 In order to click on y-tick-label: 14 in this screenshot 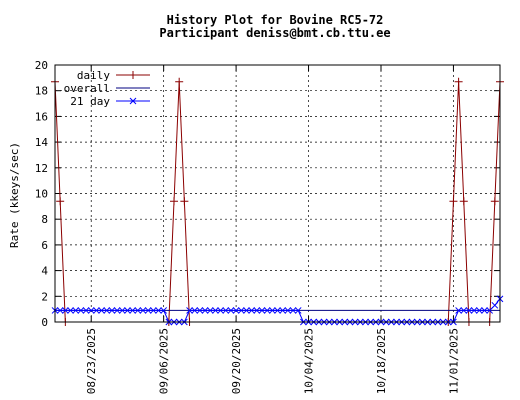, I will do `click(42, 142)`.